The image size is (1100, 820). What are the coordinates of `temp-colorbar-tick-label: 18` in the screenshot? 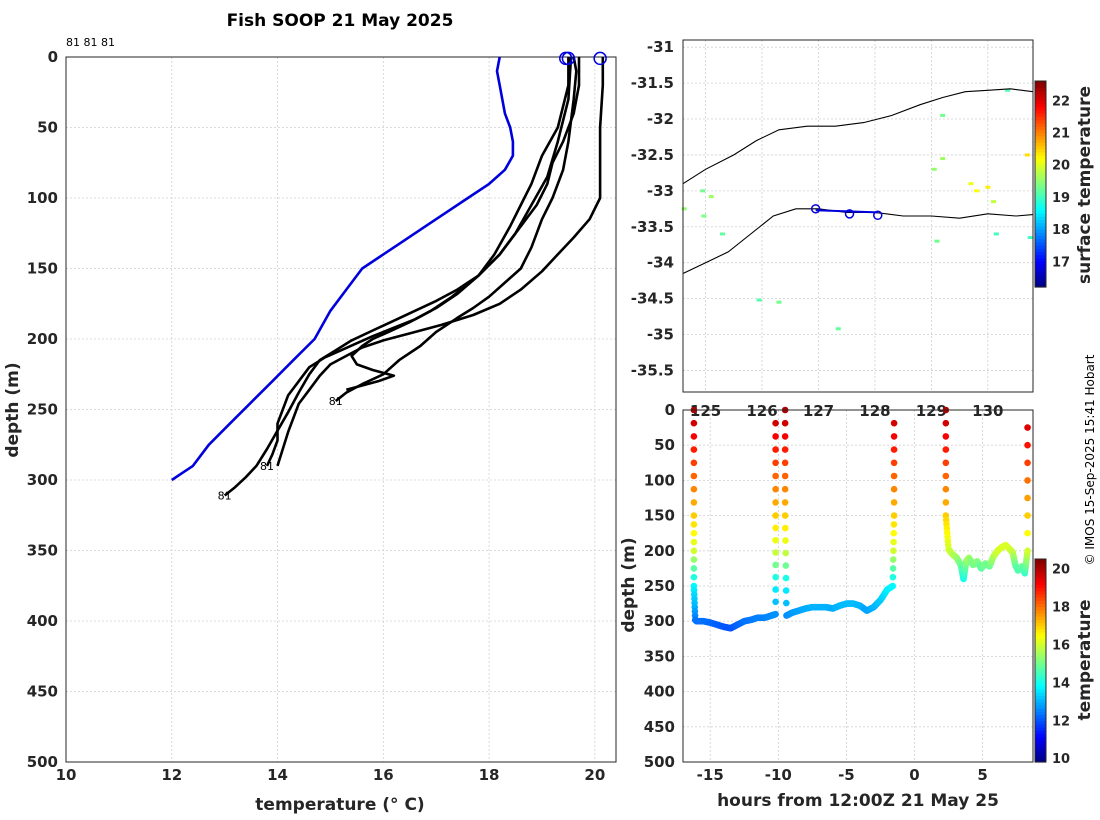 It's located at (1061, 607).